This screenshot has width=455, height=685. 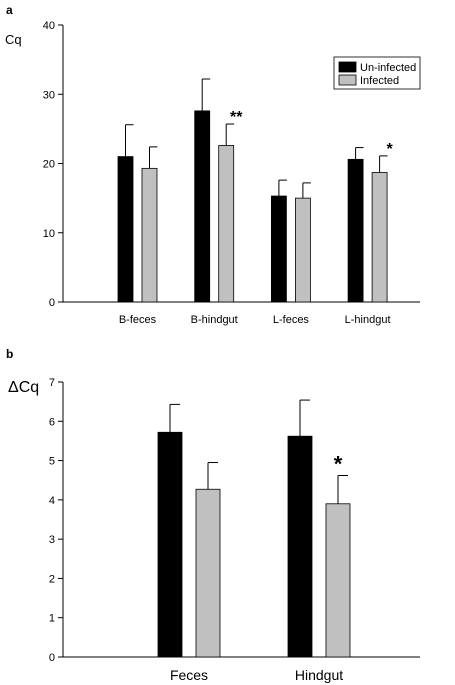 I want to click on significance-mark: **, so click(x=236, y=117).